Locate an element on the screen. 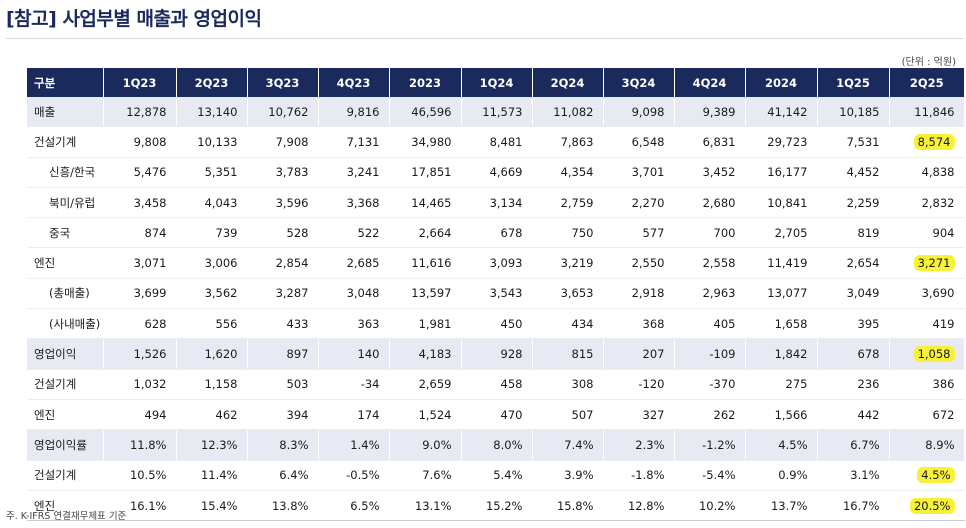  table-cell: -1.8% is located at coordinates (639, 475).